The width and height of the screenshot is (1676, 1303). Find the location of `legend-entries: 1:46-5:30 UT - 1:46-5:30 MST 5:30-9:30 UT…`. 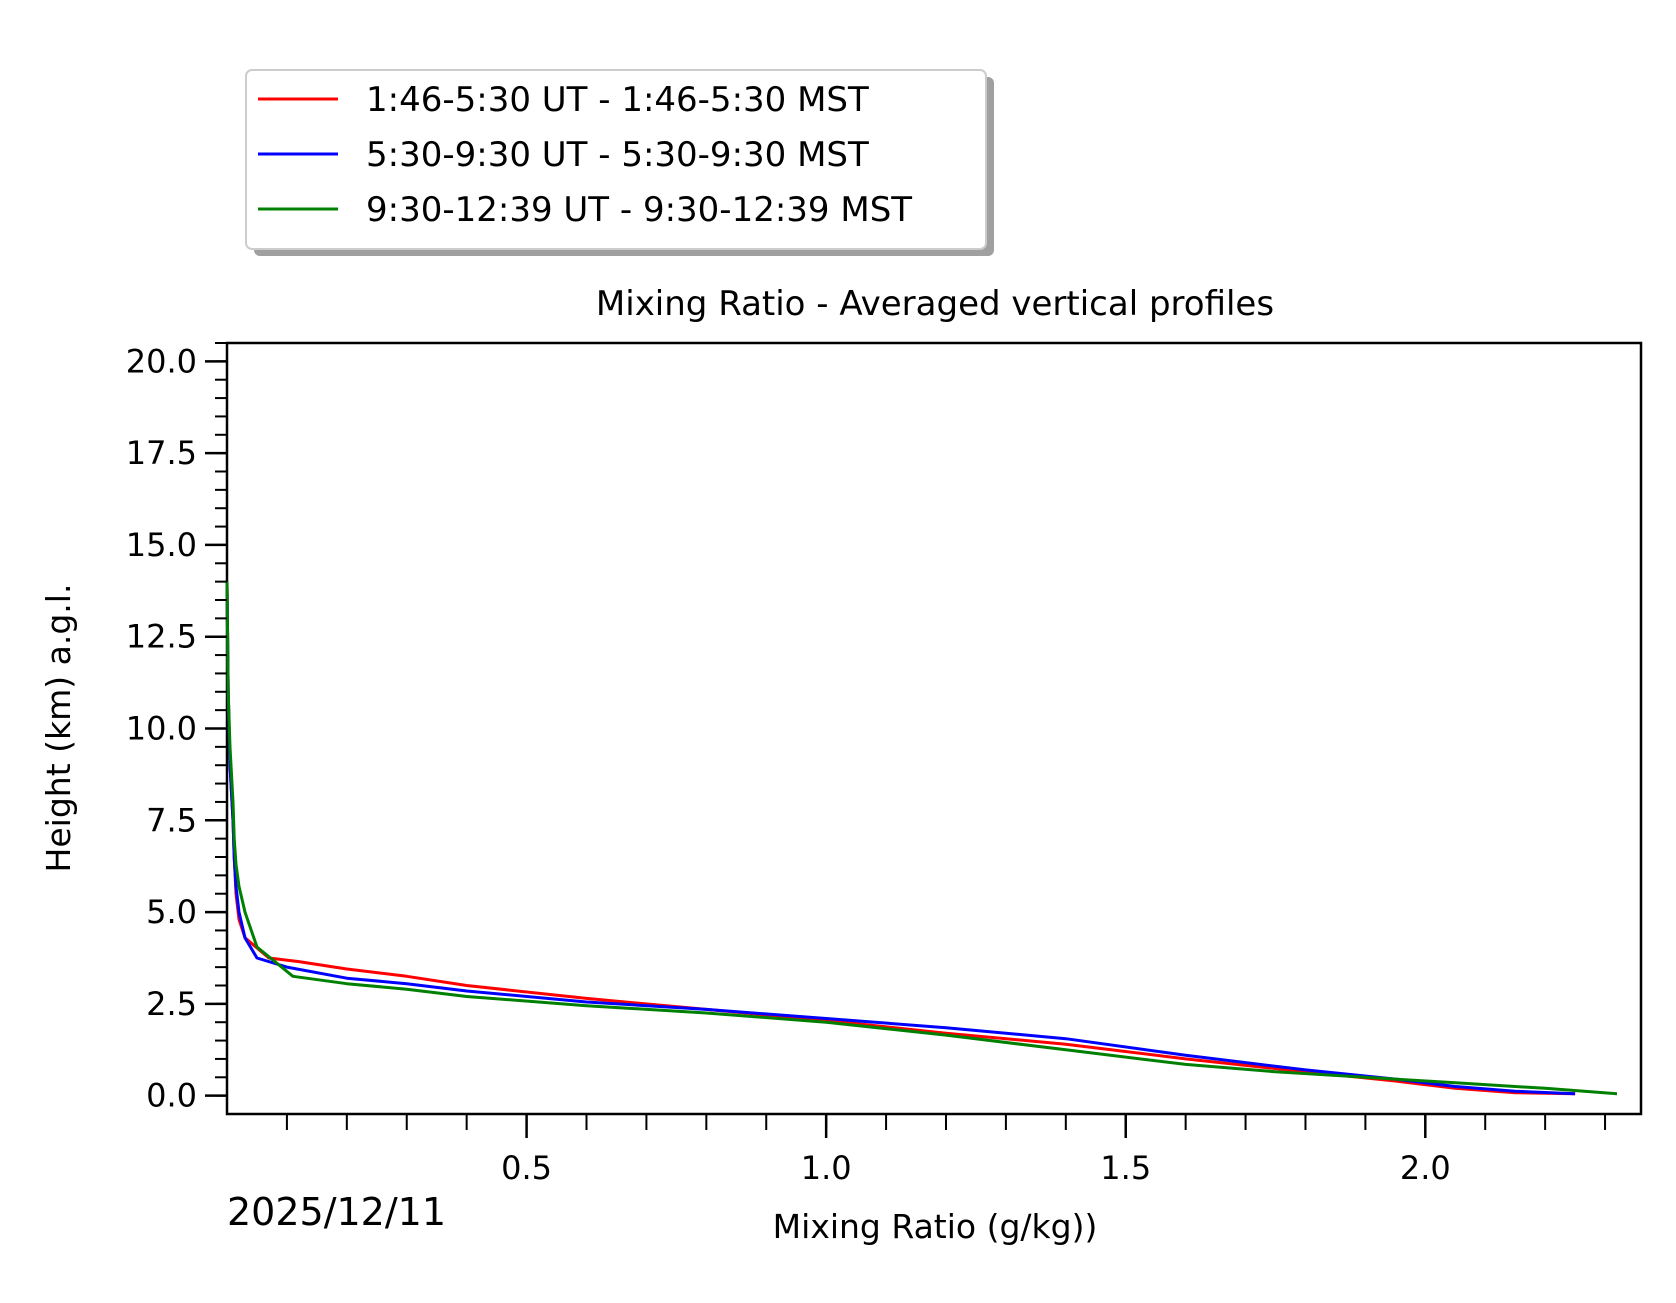

legend-entries: 1:46-5:30 UT - 1:46-5:30 MST 5:30-9:30 UT… is located at coordinates (585, 155).